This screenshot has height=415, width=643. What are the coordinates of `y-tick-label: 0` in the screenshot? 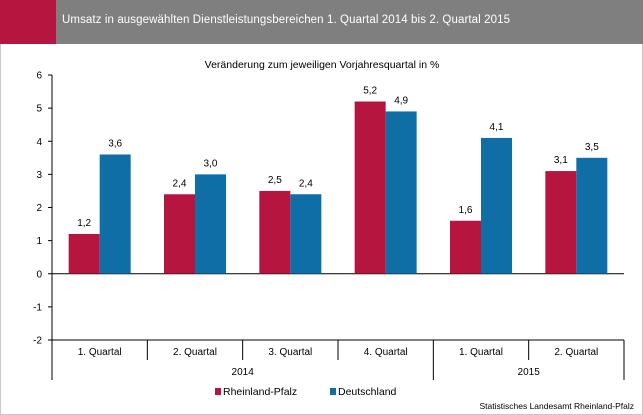 It's located at (39, 274).